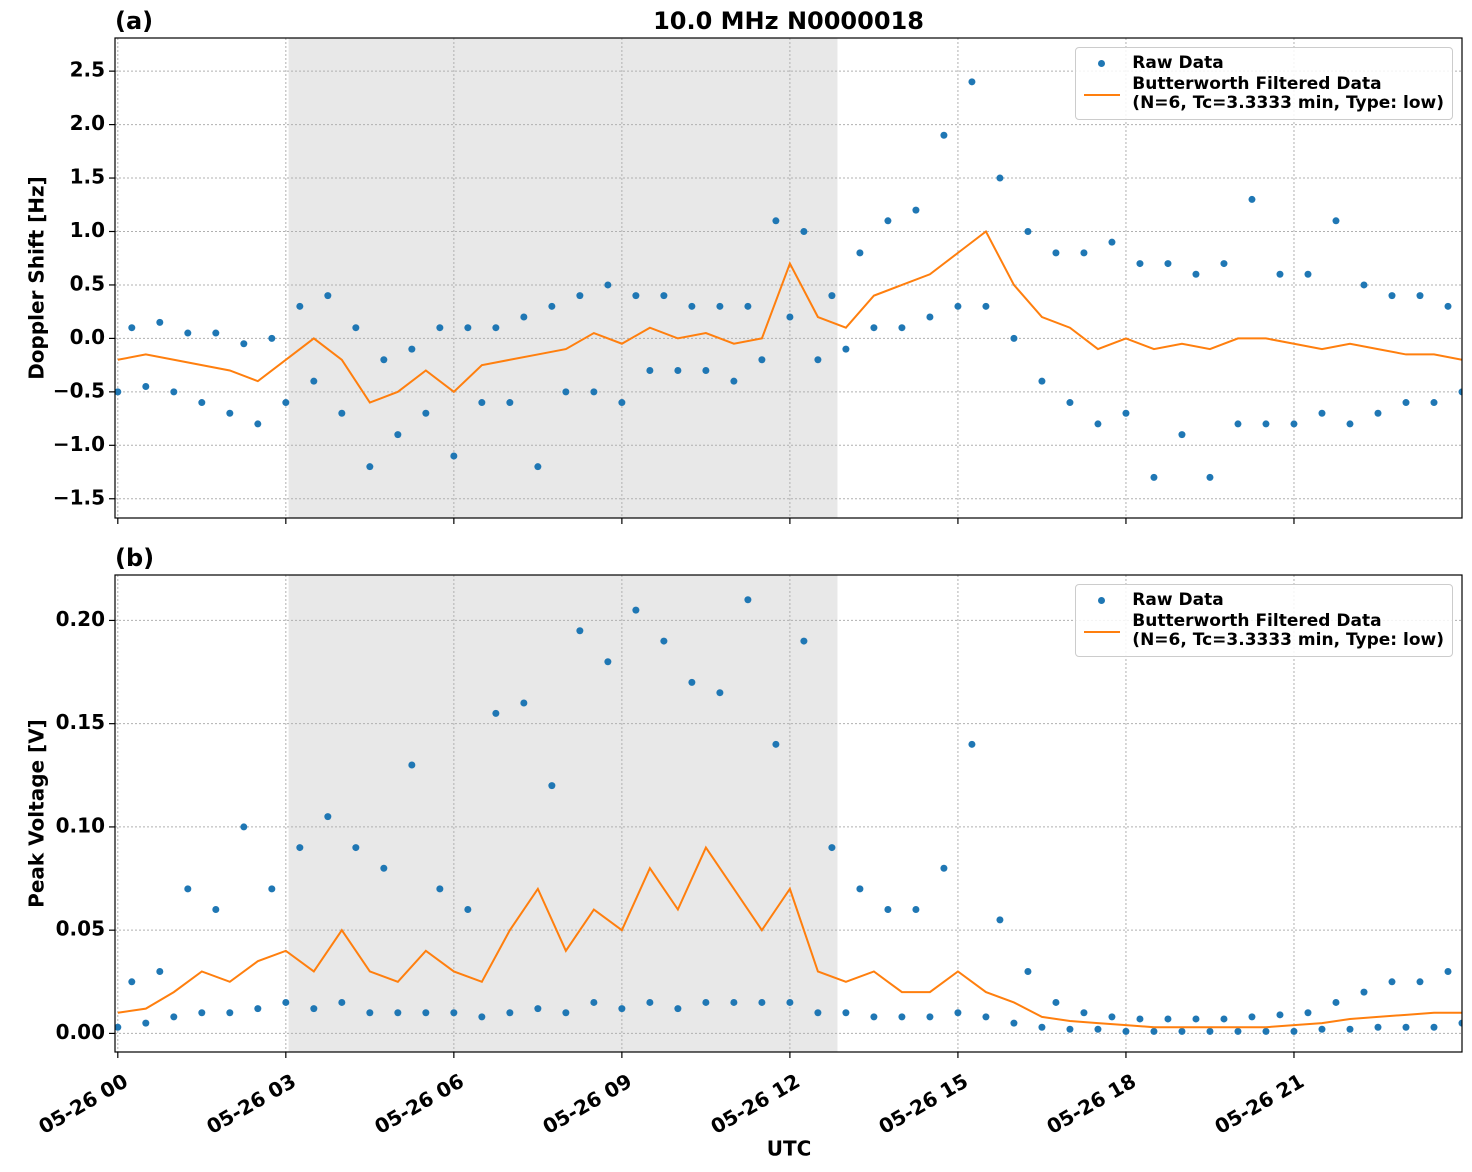 The height and width of the screenshot is (1172, 1472). I want to click on legend-label: Raw Data, so click(1178, 63).